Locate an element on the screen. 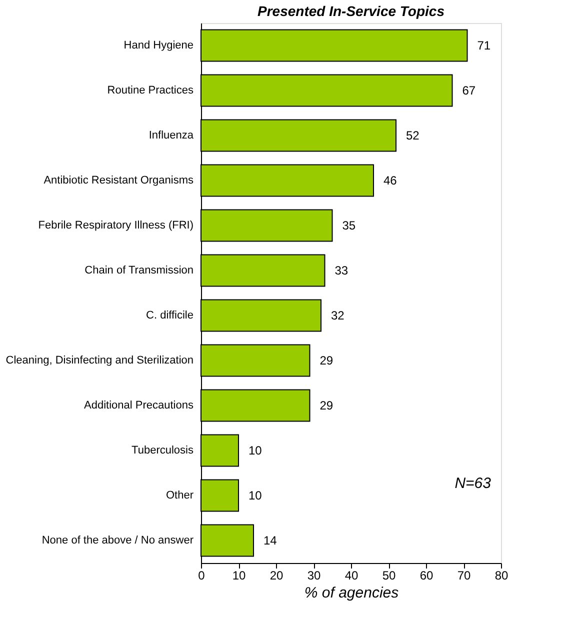  x-tick-label: 10 is located at coordinates (239, 575).